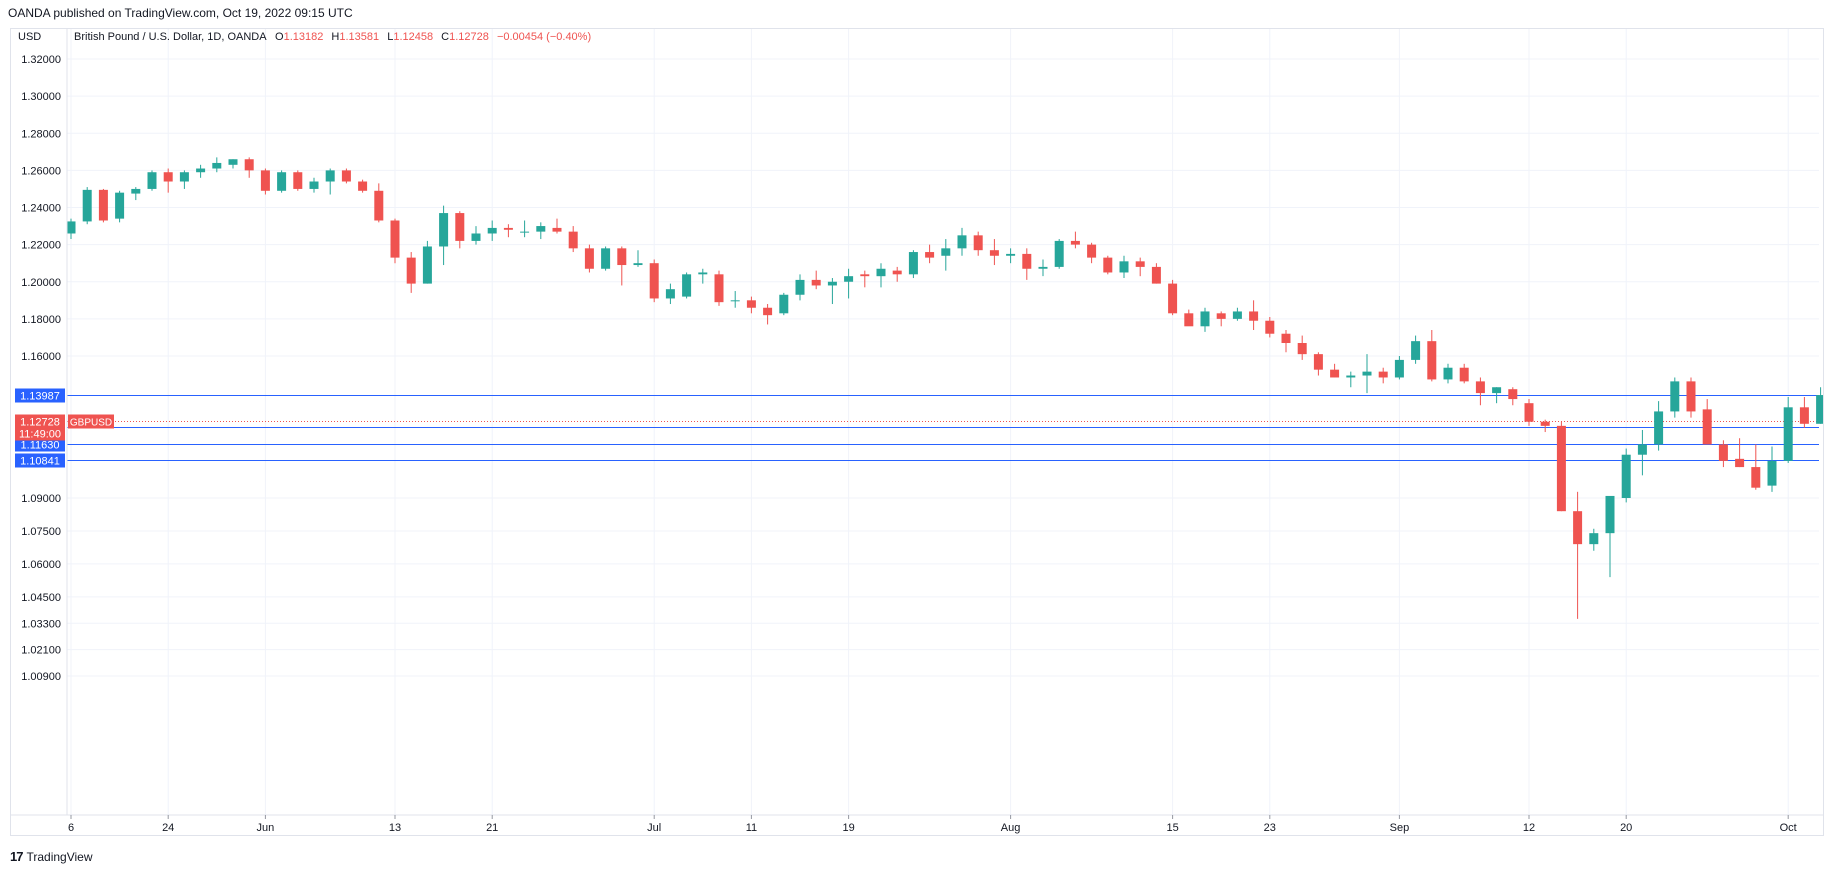  What do you see at coordinates (59, 856) in the screenshot?
I see `tradingview-brand: TradingView` at bounding box center [59, 856].